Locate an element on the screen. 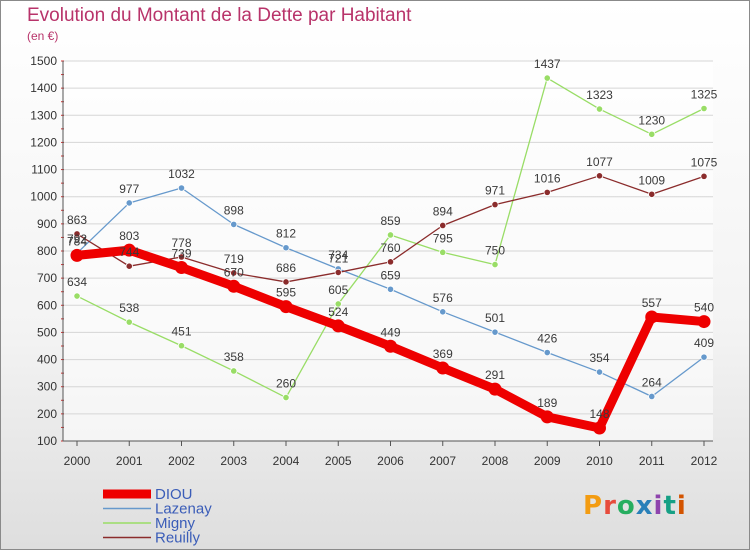 The image size is (750, 550). data-label-reuilly: 1009 is located at coordinates (651, 180).